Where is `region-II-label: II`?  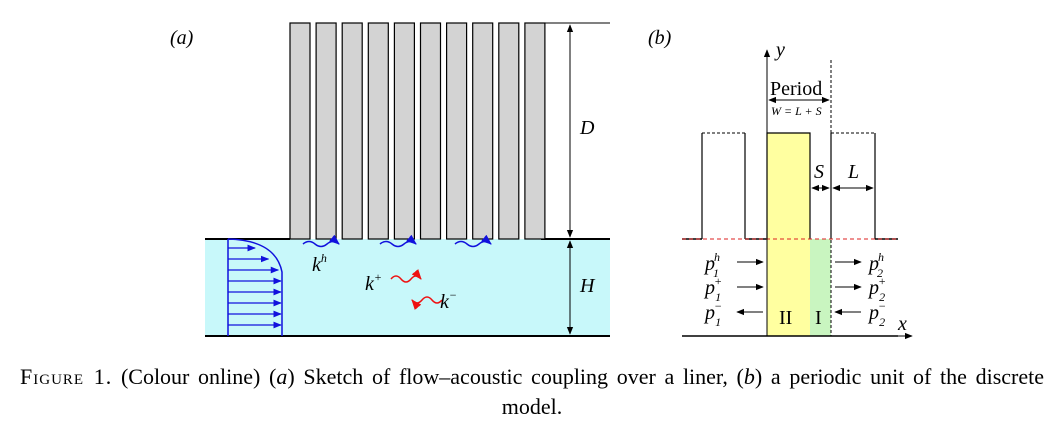 region-II-label: II is located at coordinates (785, 318).